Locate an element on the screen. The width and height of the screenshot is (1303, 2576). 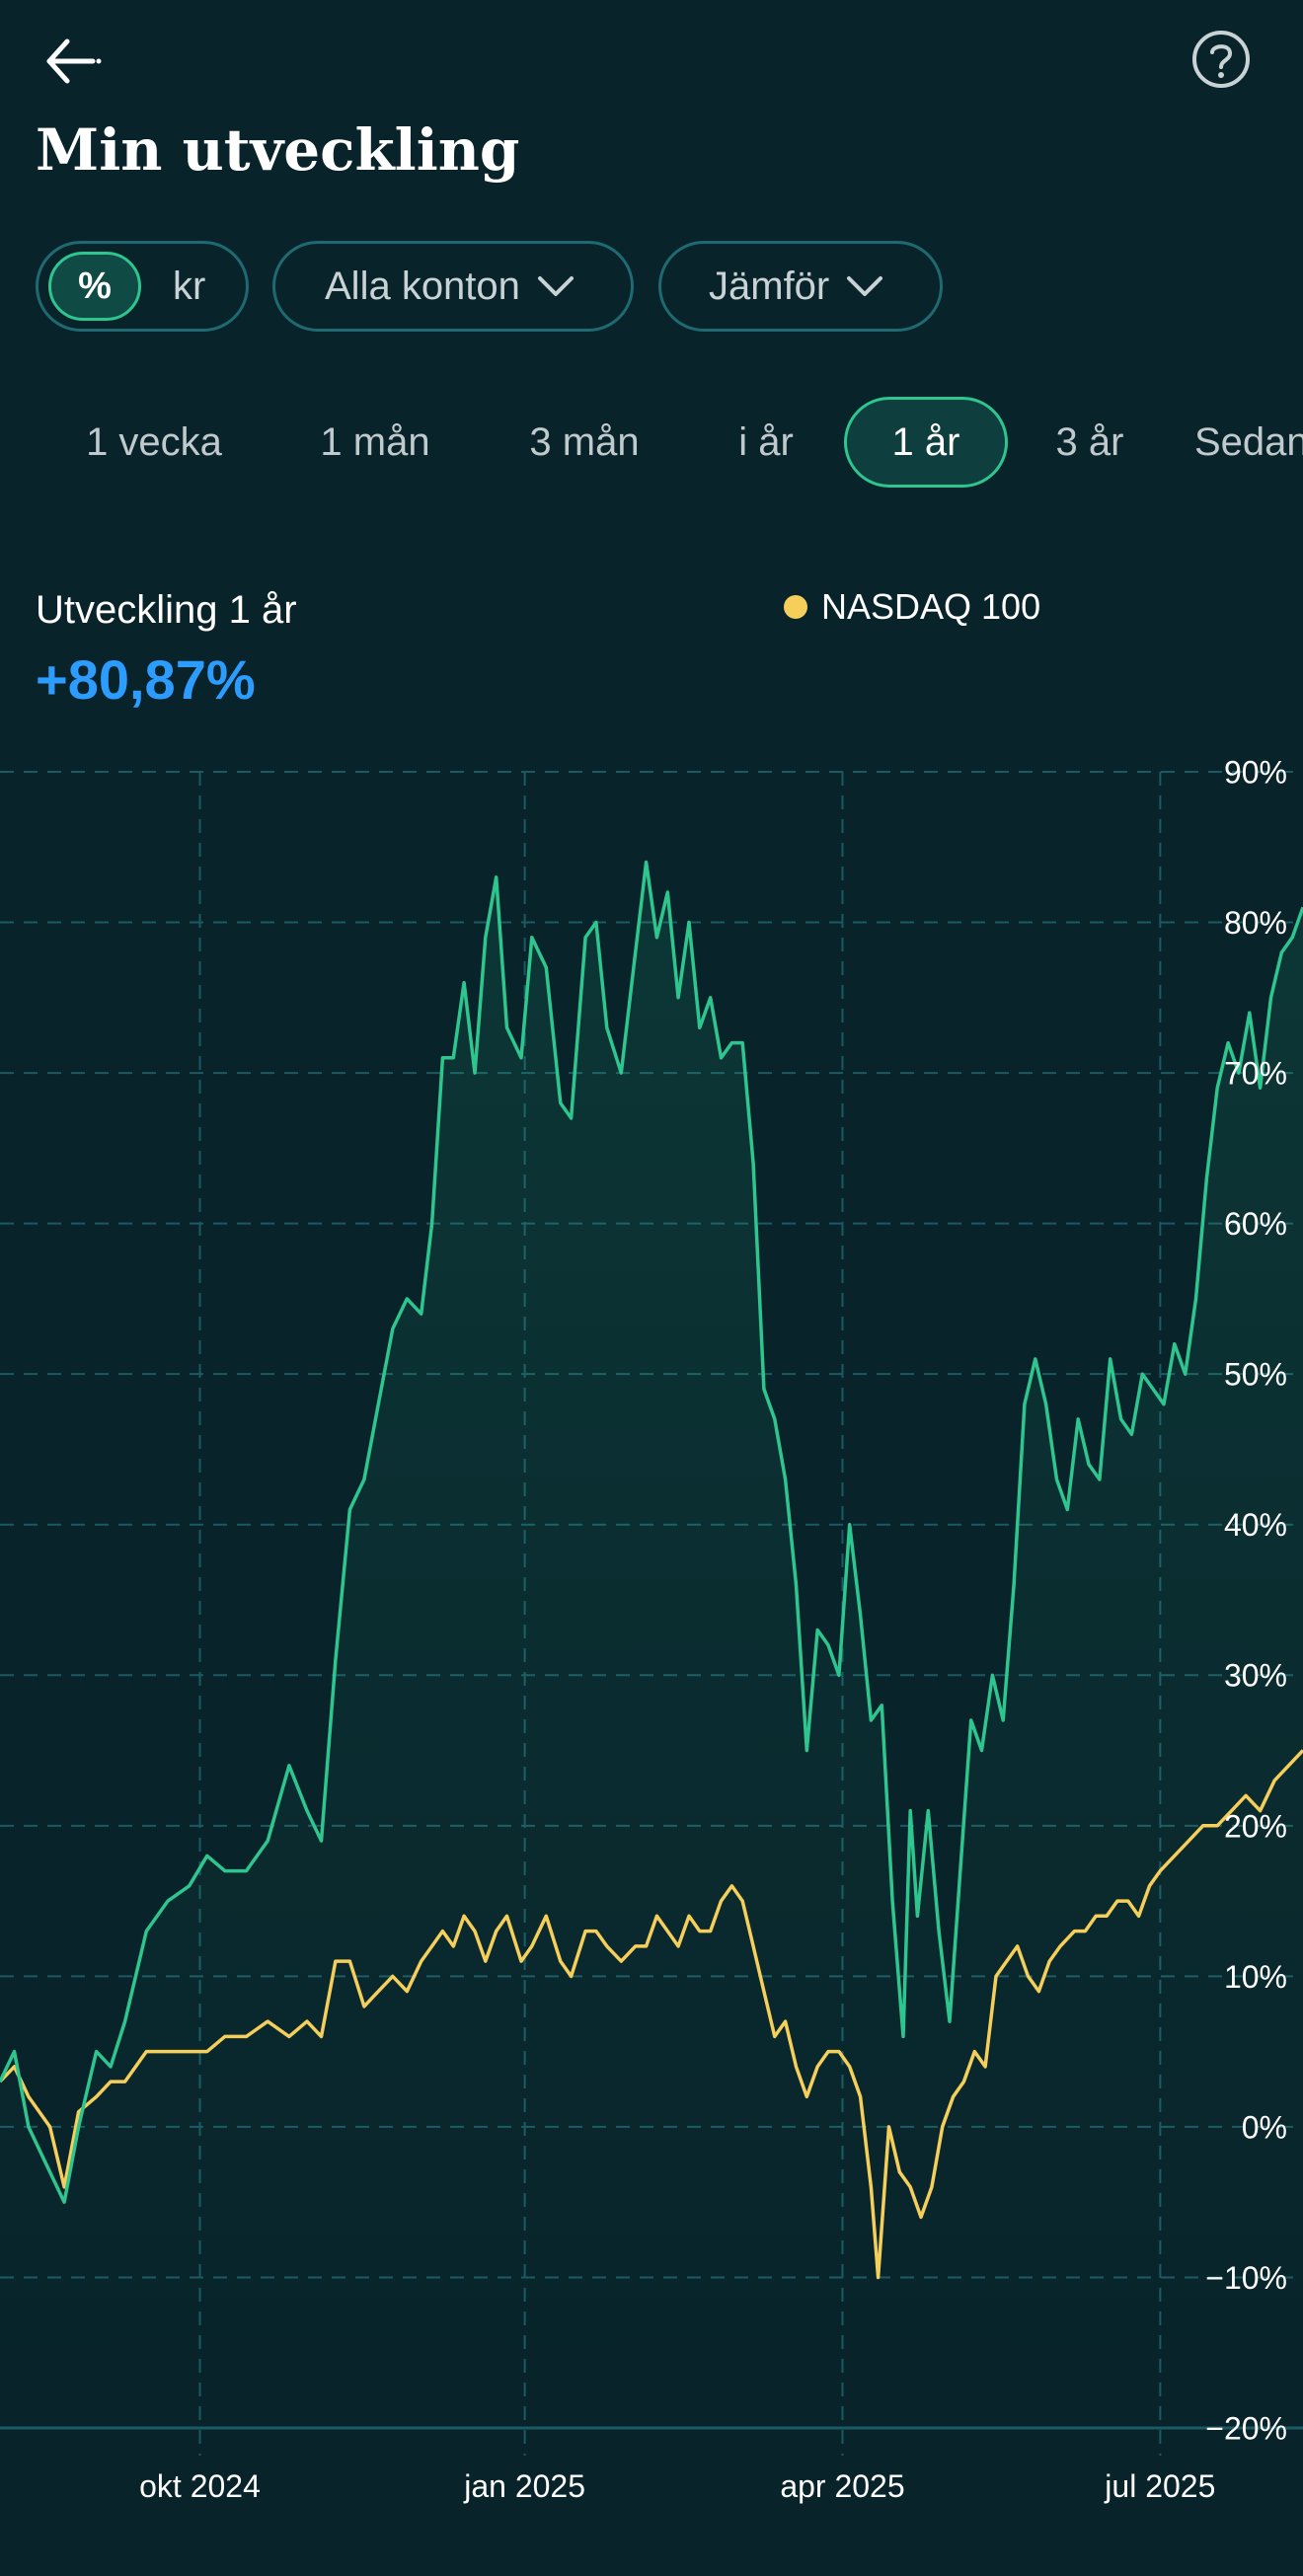
page-title: Min utveckling is located at coordinates (278, 150).